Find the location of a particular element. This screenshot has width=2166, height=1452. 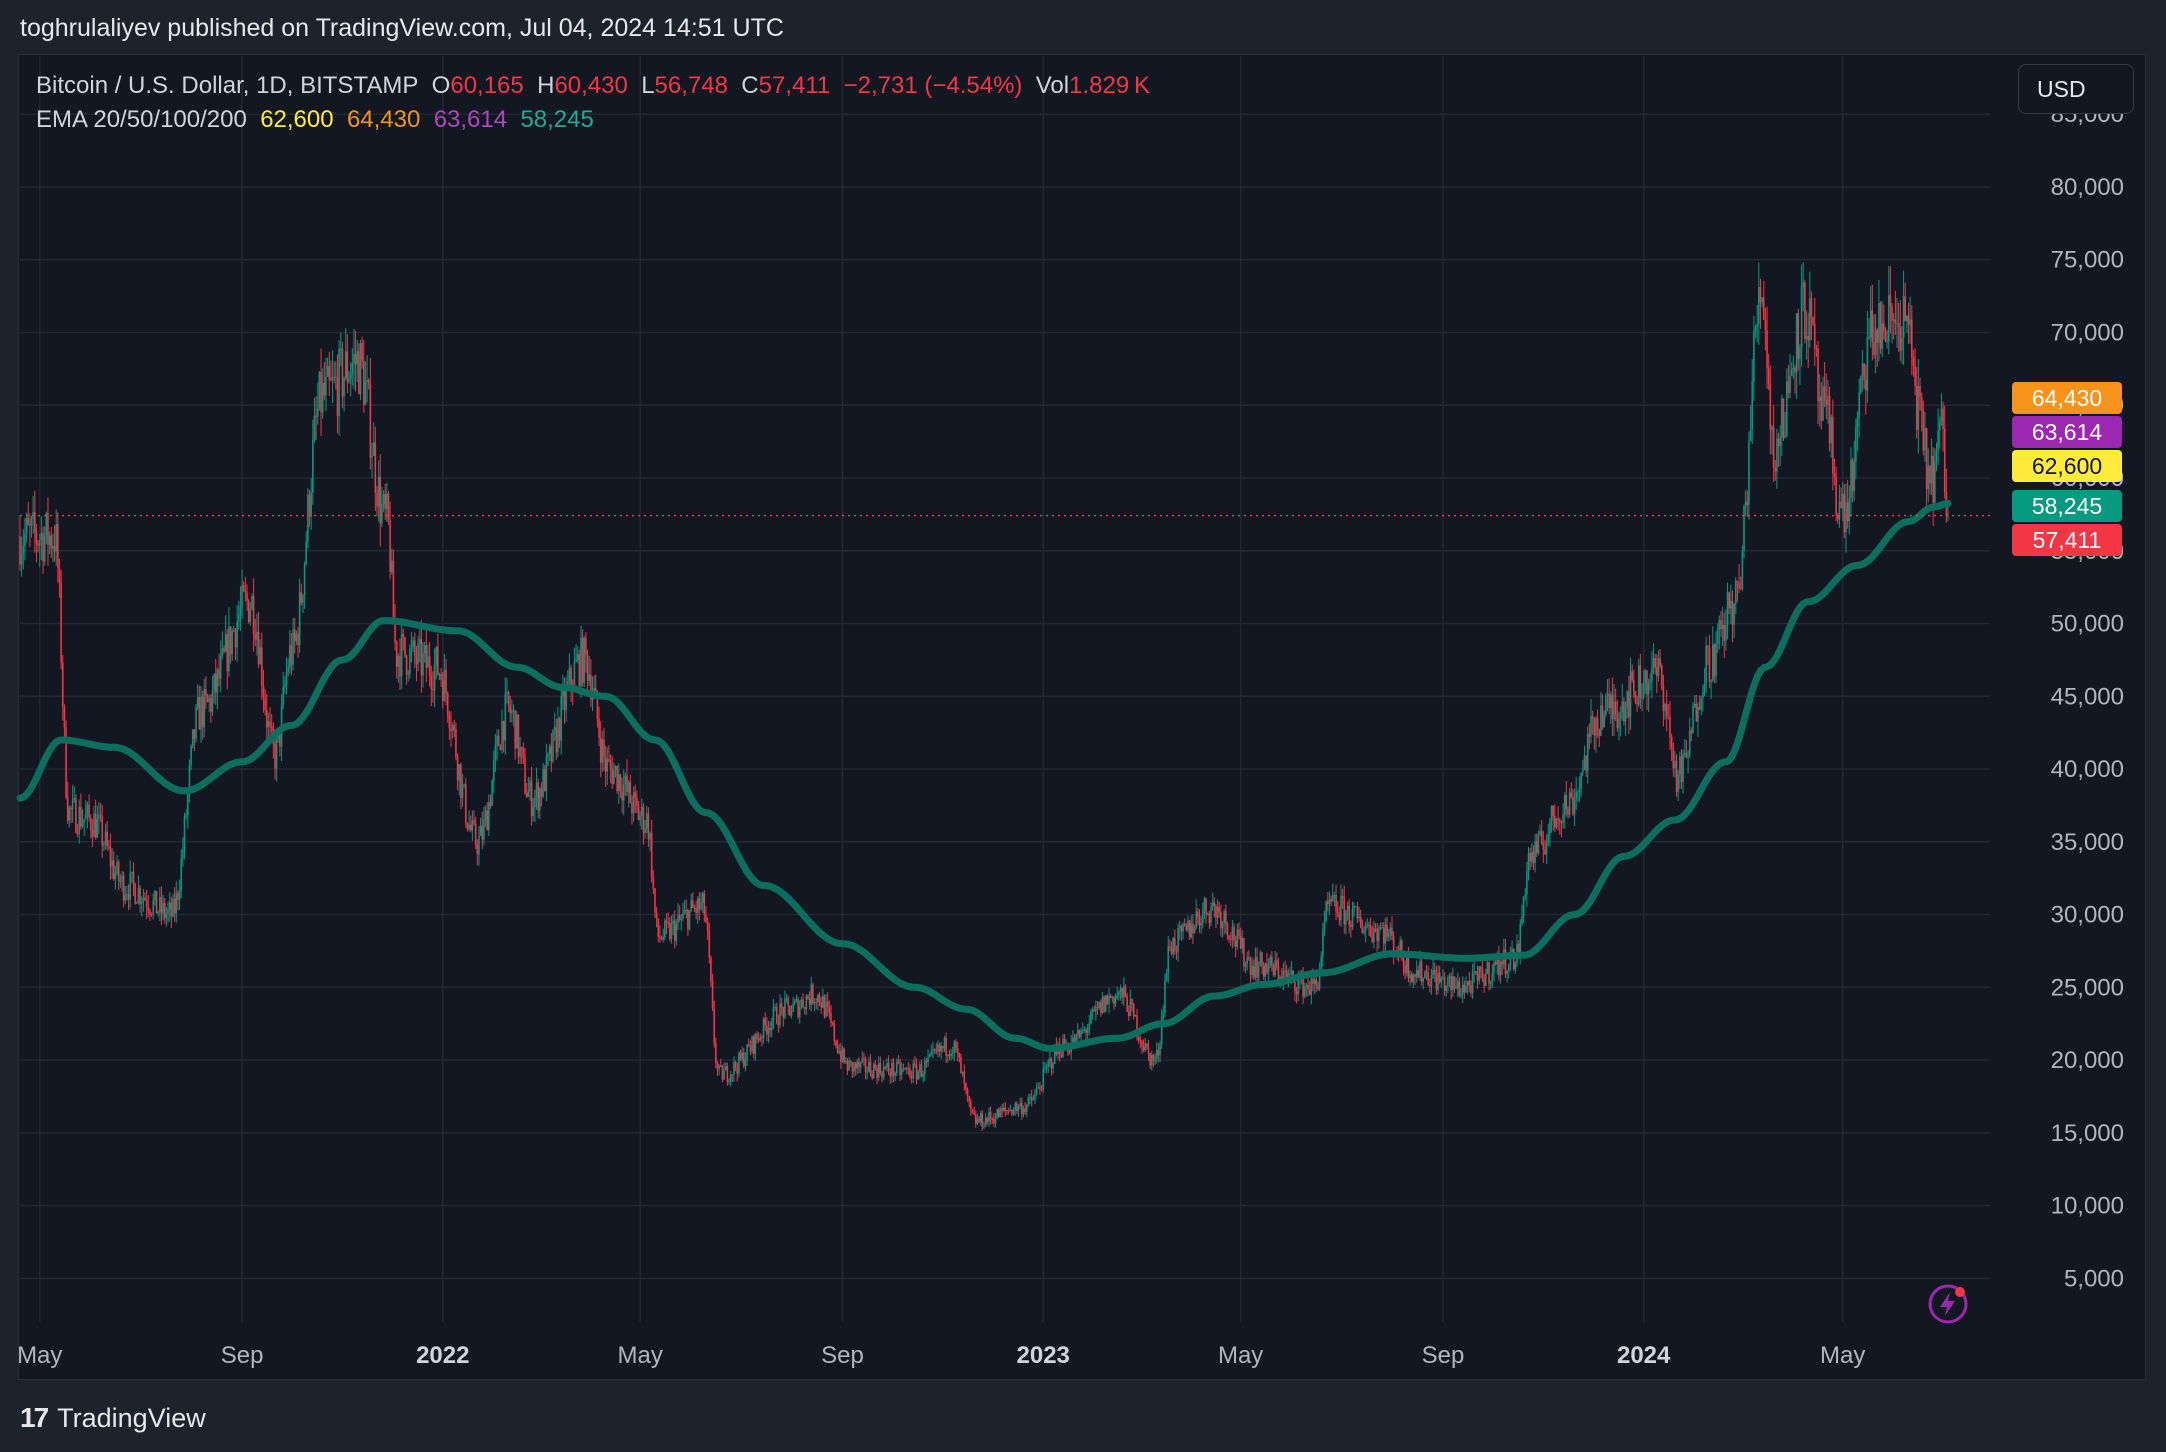

currency-button: USD is located at coordinates (2076, 89).